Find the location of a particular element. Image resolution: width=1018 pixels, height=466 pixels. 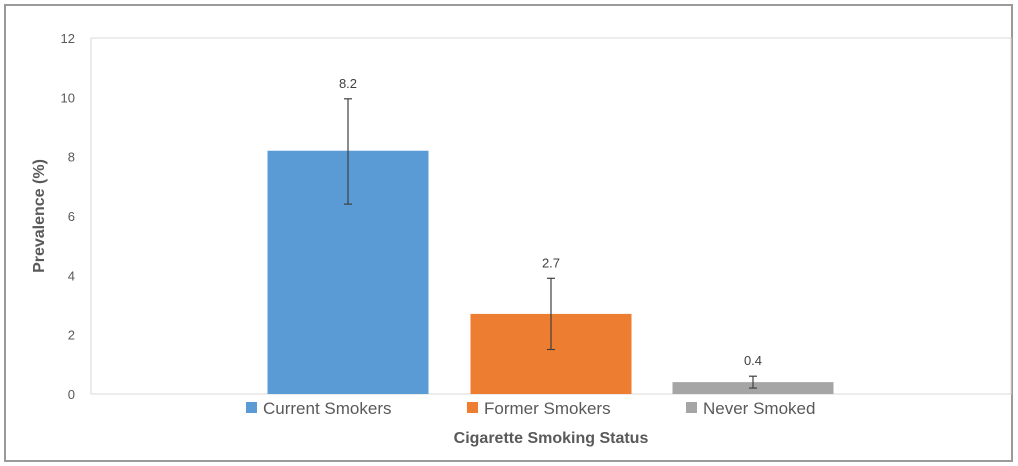

legend-label: Former Smokers is located at coordinates (547, 408).